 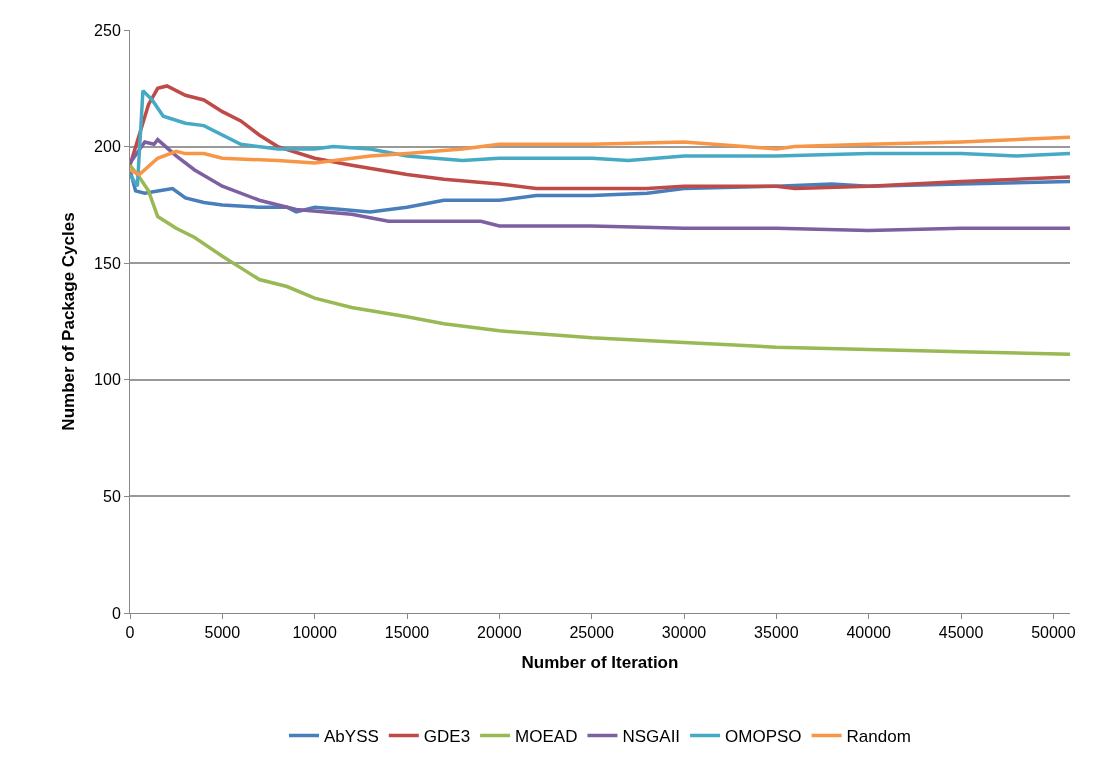 What do you see at coordinates (116, 613) in the screenshot?
I see `y-tick-label: 0` at bounding box center [116, 613].